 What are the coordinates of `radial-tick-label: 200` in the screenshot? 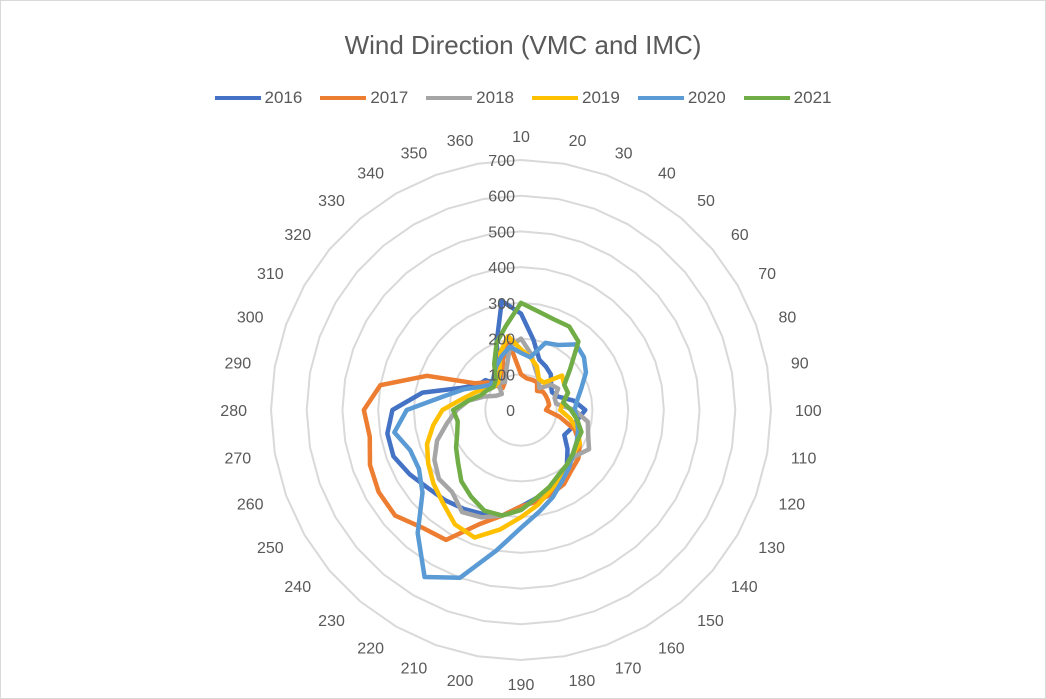 It's located at (501, 340).